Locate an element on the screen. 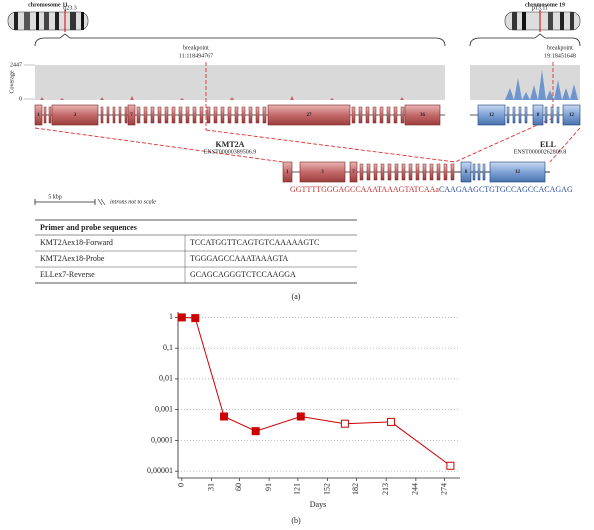  ideogram is located at coordinates (542, 21).